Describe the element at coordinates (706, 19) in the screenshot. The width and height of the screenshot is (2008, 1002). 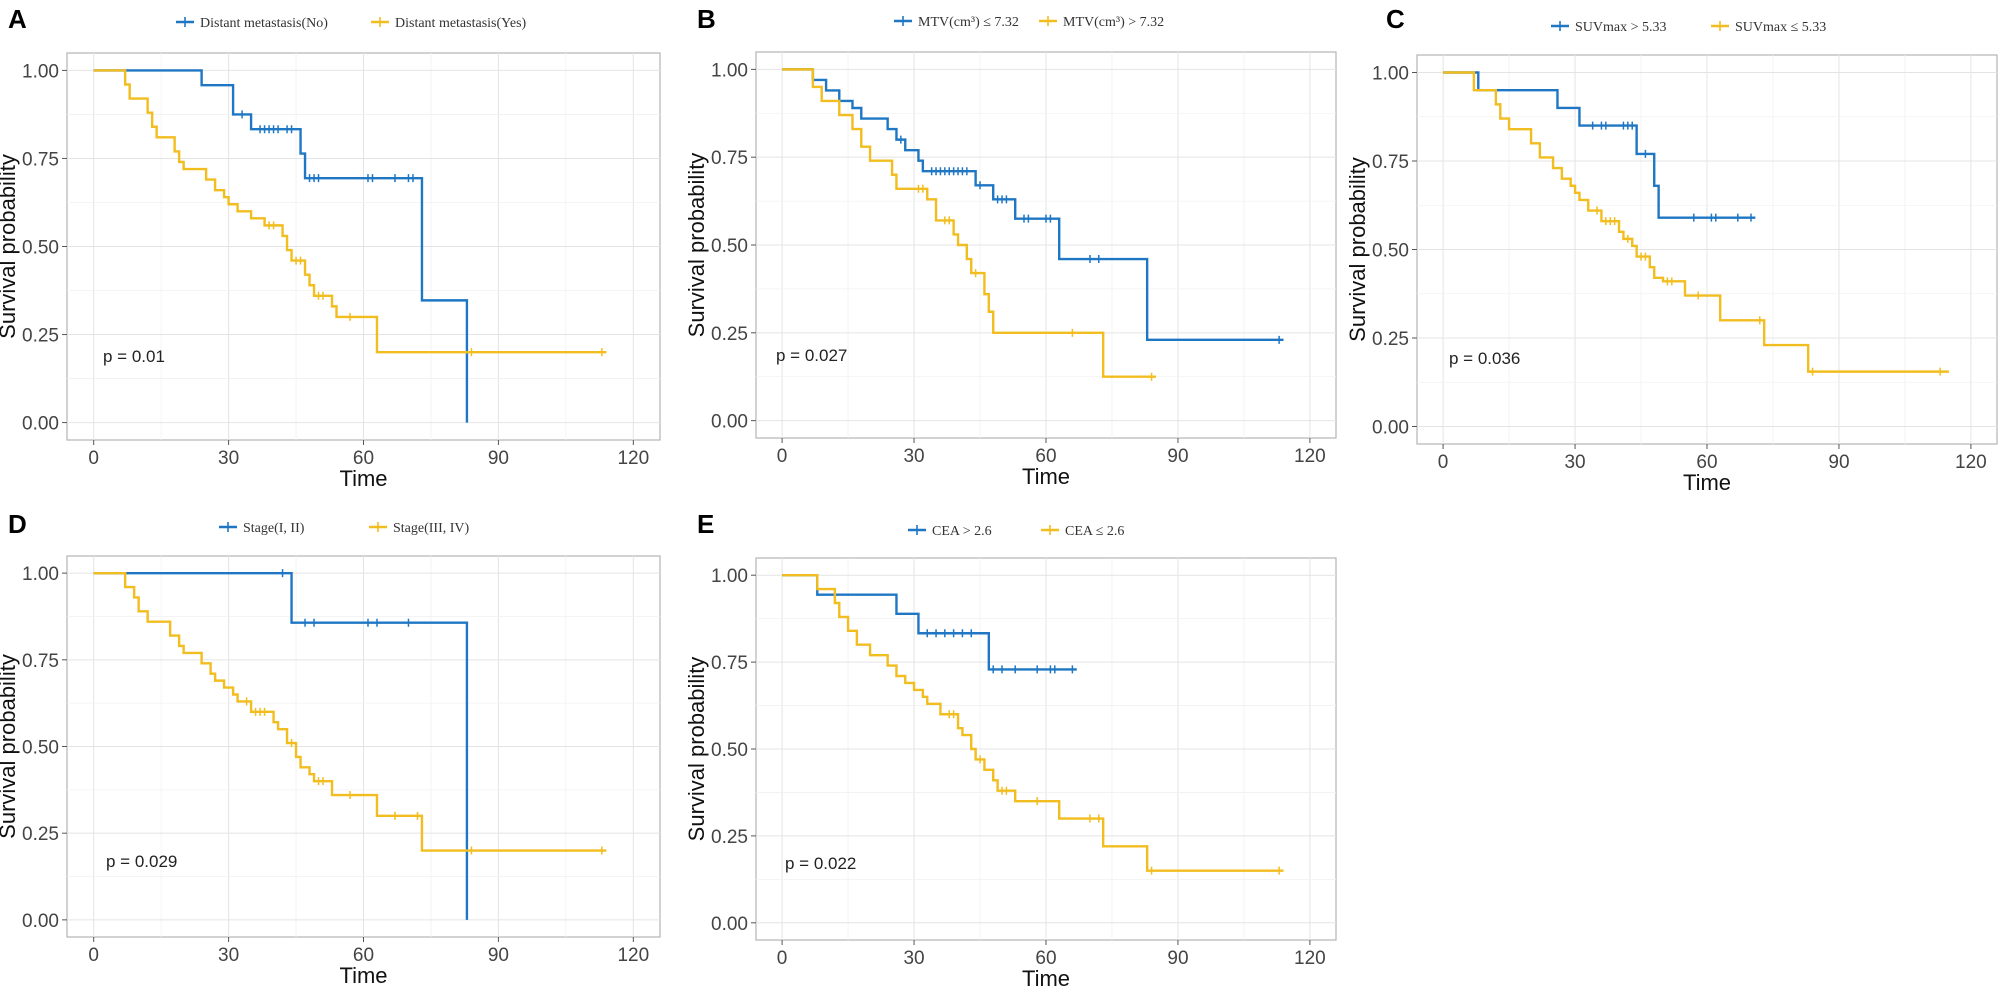
I see `panel-letter: B` at that location.